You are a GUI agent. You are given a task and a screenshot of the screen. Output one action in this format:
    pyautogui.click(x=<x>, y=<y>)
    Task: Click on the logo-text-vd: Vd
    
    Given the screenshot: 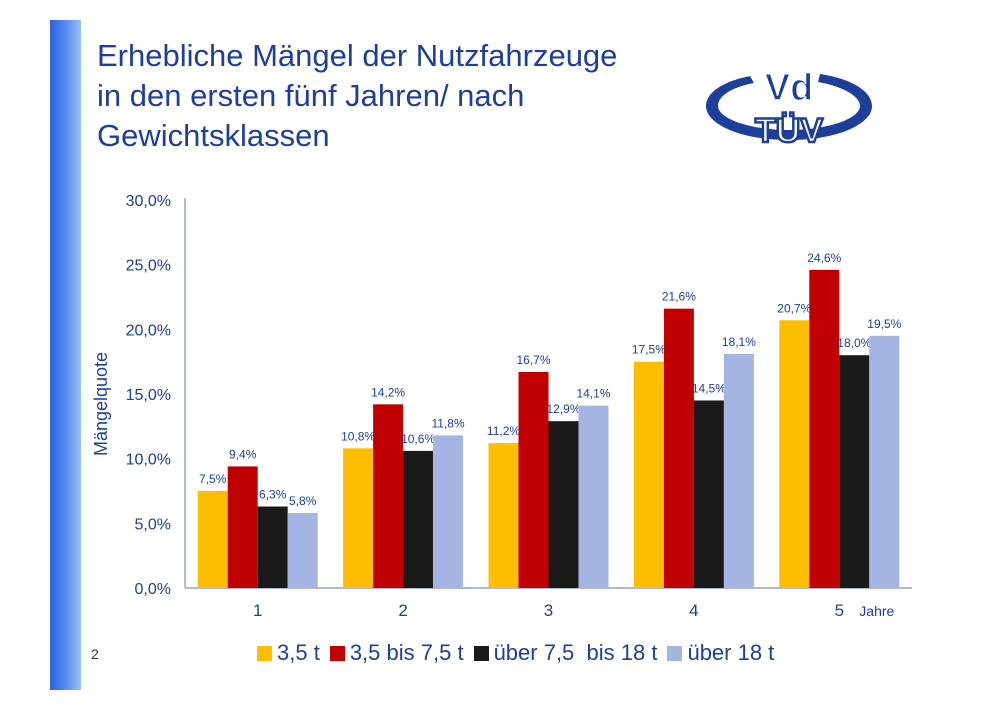 What is the action you would take?
    pyautogui.click(x=789, y=88)
    